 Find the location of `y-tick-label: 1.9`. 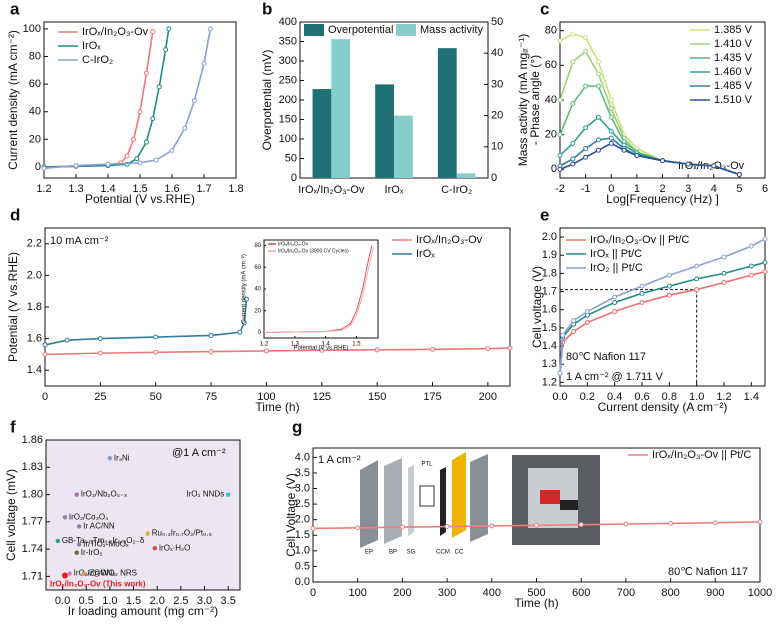

y-tick-label: 1.9 is located at coordinates (549, 255).